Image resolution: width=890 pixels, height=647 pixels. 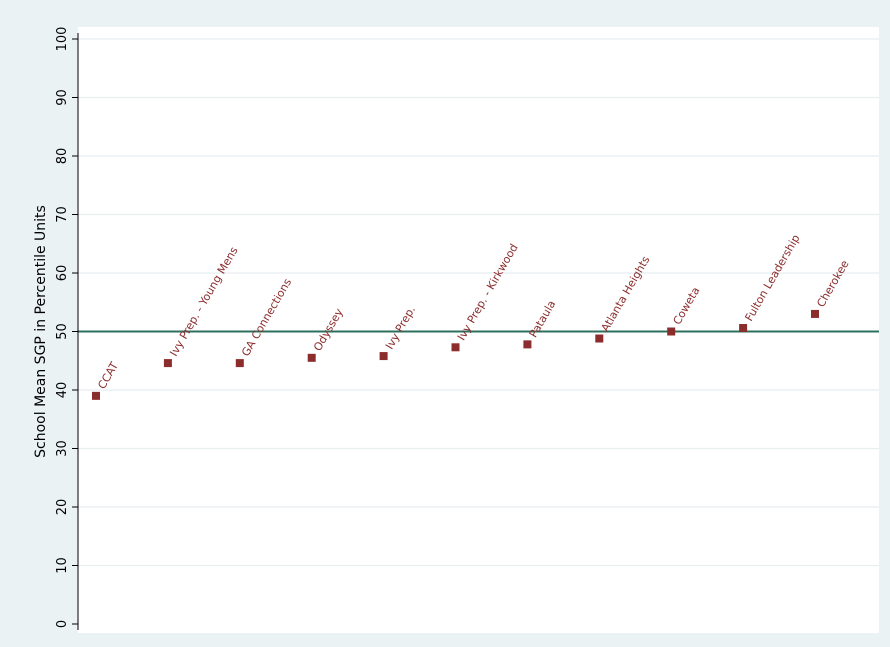 I want to click on y-tick-label: 30, so click(x=62, y=448).